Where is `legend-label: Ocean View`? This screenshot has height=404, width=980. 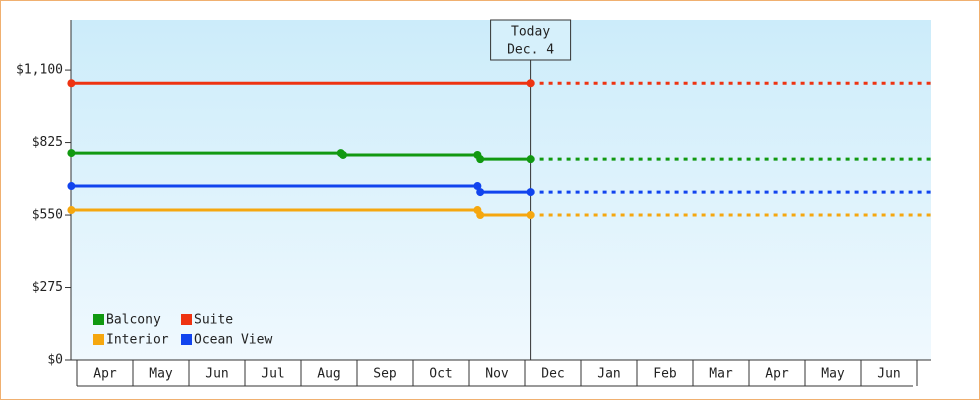 legend-label: Ocean View is located at coordinates (233, 340).